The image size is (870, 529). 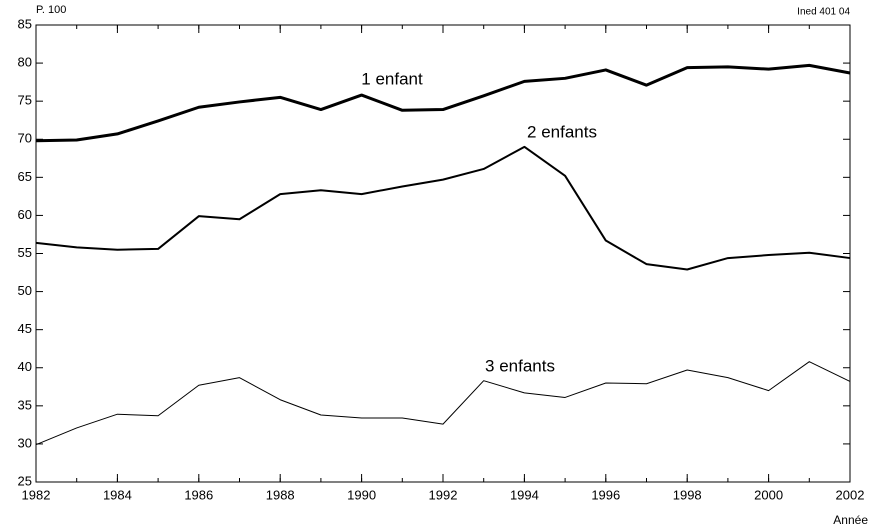 I want to click on series-label: 1 enfant, so click(x=392, y=78).